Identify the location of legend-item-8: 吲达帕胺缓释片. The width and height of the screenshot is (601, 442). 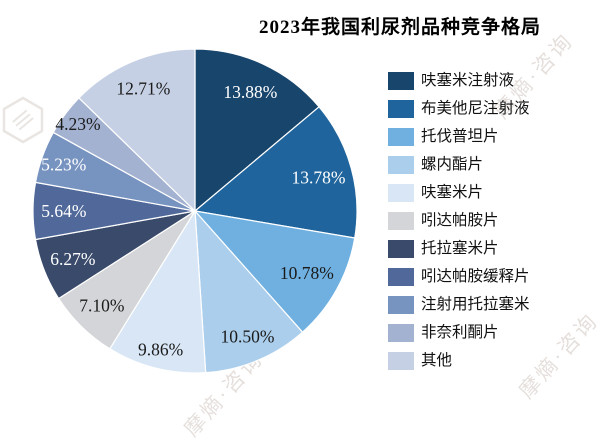
(493, 277).